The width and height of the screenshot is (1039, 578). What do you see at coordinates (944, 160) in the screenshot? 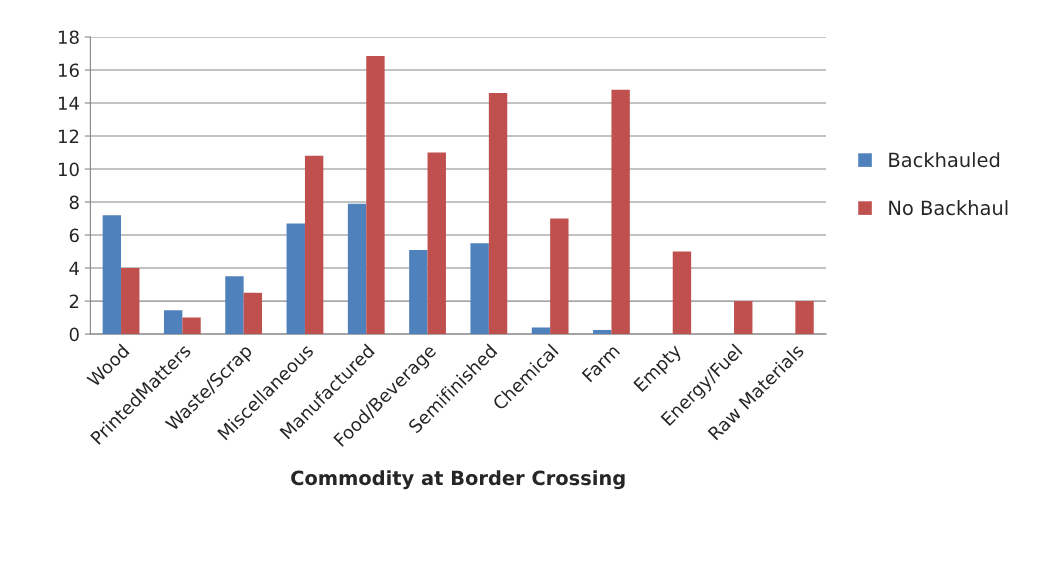
I see `legend-label: Backhauled` at bounding box center [944, 160].